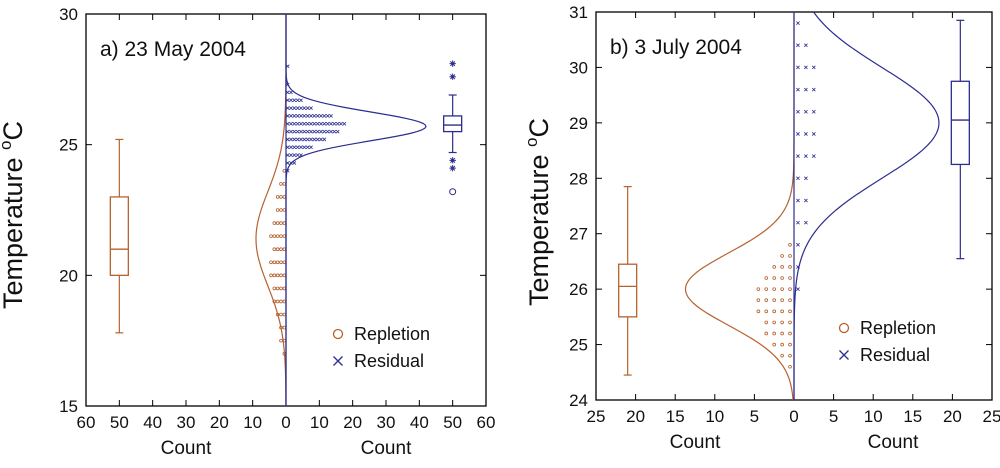  What do you see at coordinates (887, 341) in the screenshot?
I see `legend: Repletion Residual` at bounding box center [887, 341].